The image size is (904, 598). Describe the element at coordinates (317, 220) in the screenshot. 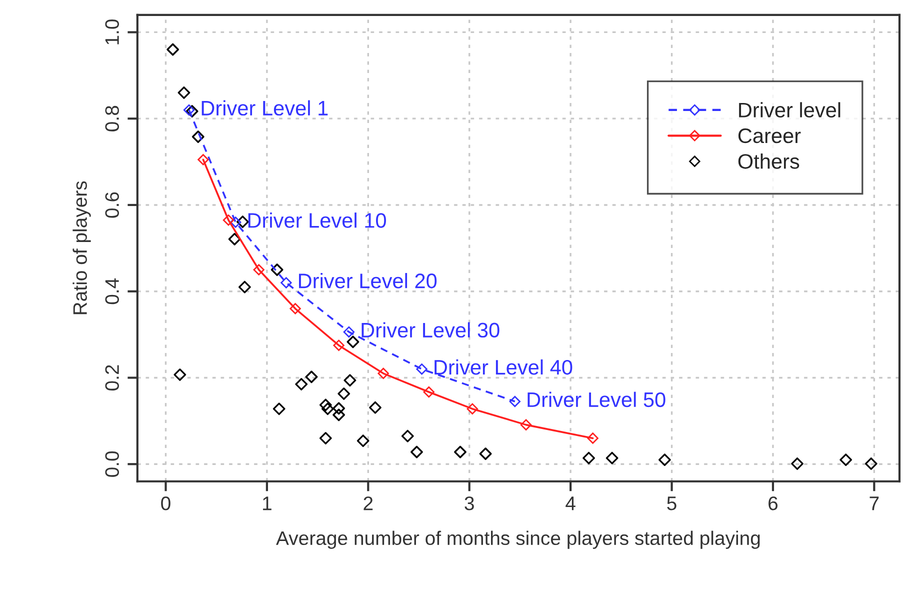

I see `annotation: Driver Level 10` at that location.